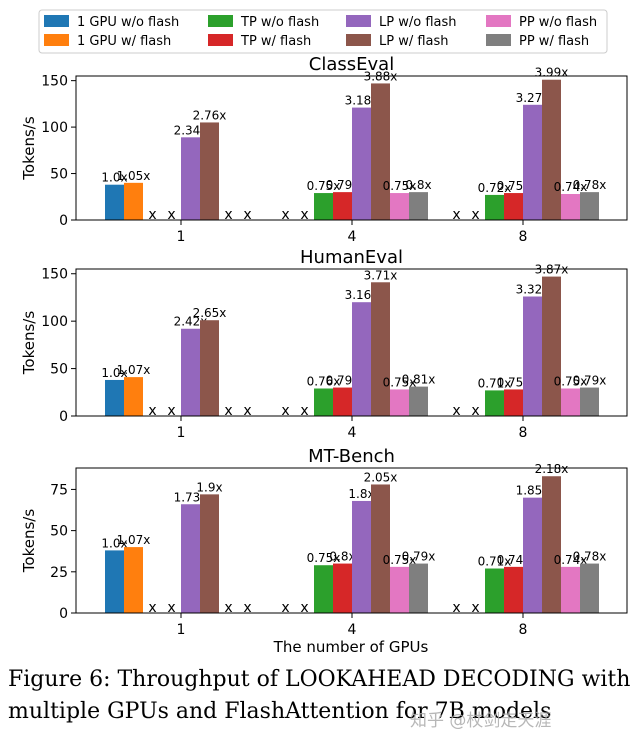  I want to click on legend-label: LP w/o flash, so click(417, 22).